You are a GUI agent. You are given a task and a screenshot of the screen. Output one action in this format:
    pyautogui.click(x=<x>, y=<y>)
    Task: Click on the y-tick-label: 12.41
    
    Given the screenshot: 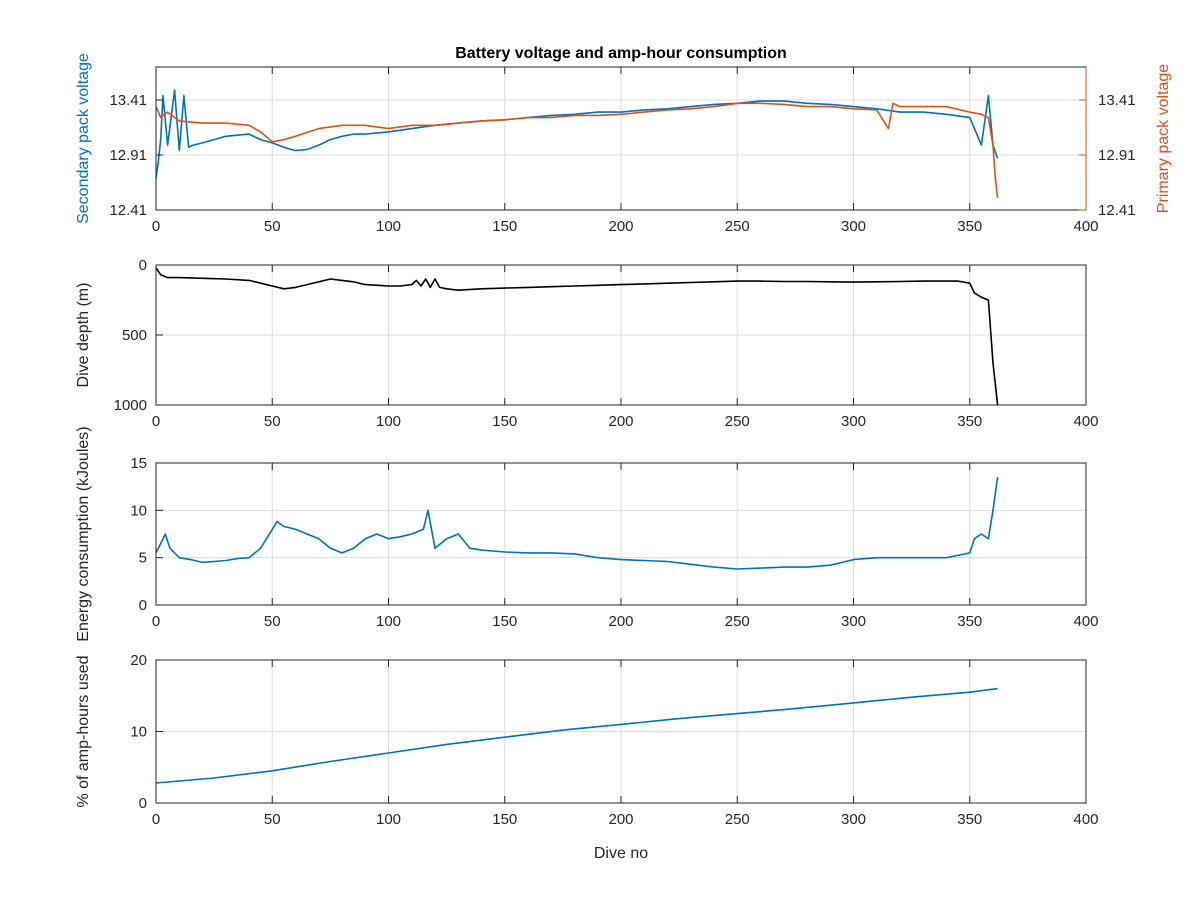 What is the action you would take?
    pyautogui.click(x=128, y=210)
    